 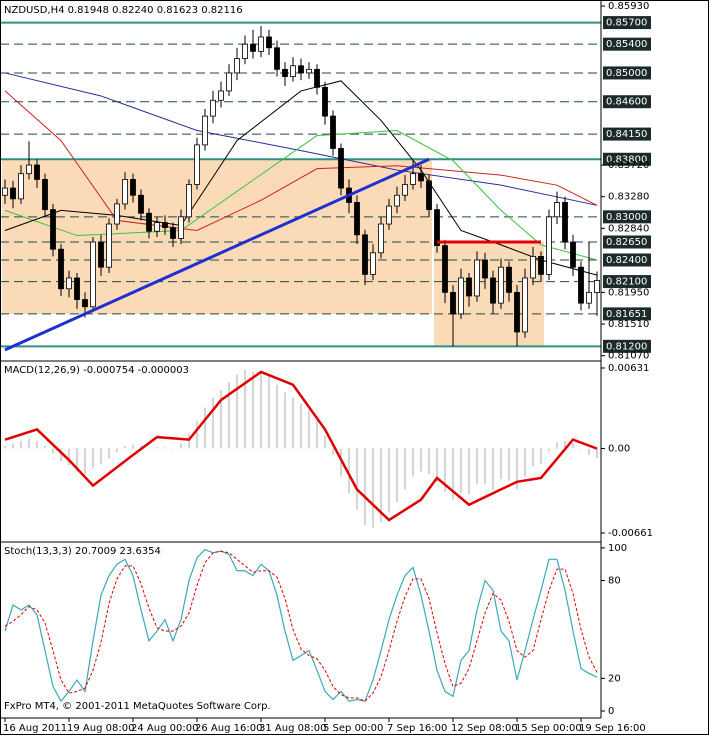 I want to click on y-tick-label: 80, so click(x=614, y=581).